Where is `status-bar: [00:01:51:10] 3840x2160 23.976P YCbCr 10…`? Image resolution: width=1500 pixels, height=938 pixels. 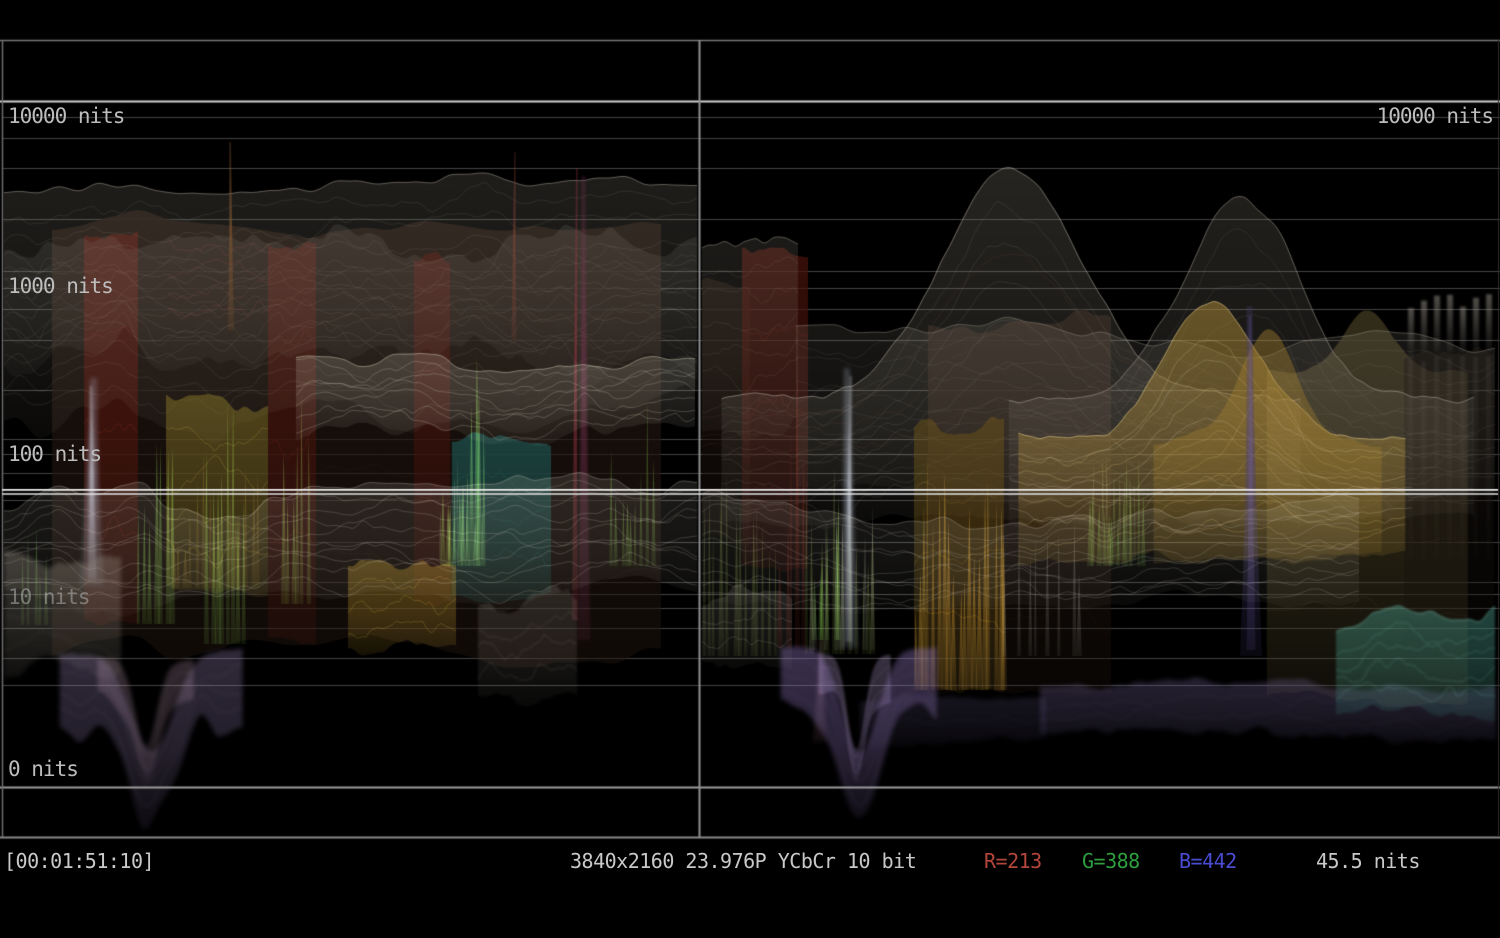 status-bar: [00:01:51:10] 3840x2160 23.976P YCbCr 10… is located at coordinates (750, 863).